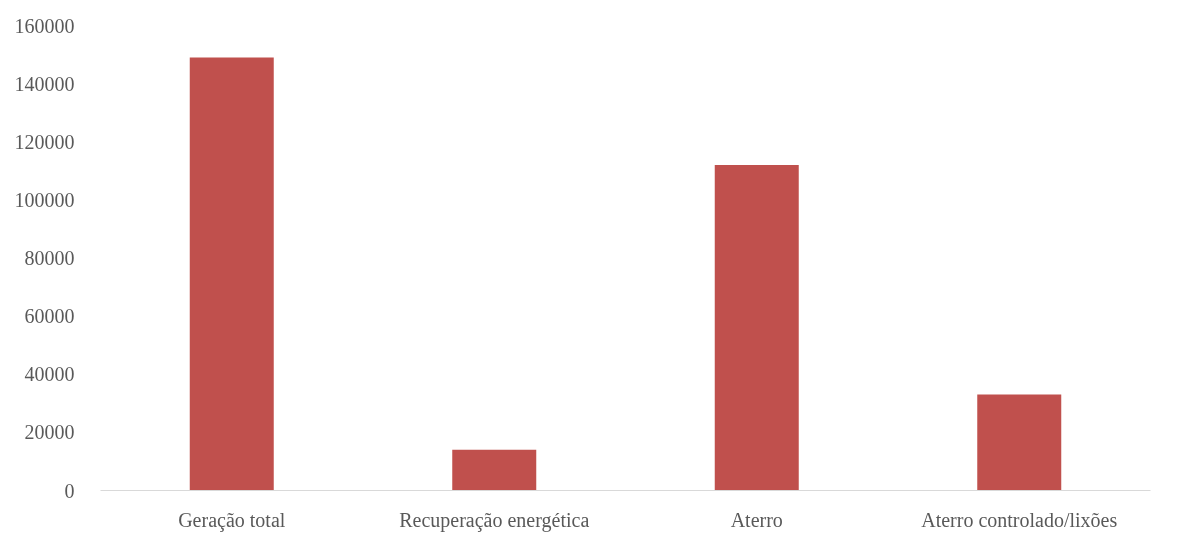 The width and height of the screenshot is (1181, 541). Describe the element at coordinates (1019, 519) in the screenshot. I see `x-tick-label: Aterro controlado/lixões` at that location.